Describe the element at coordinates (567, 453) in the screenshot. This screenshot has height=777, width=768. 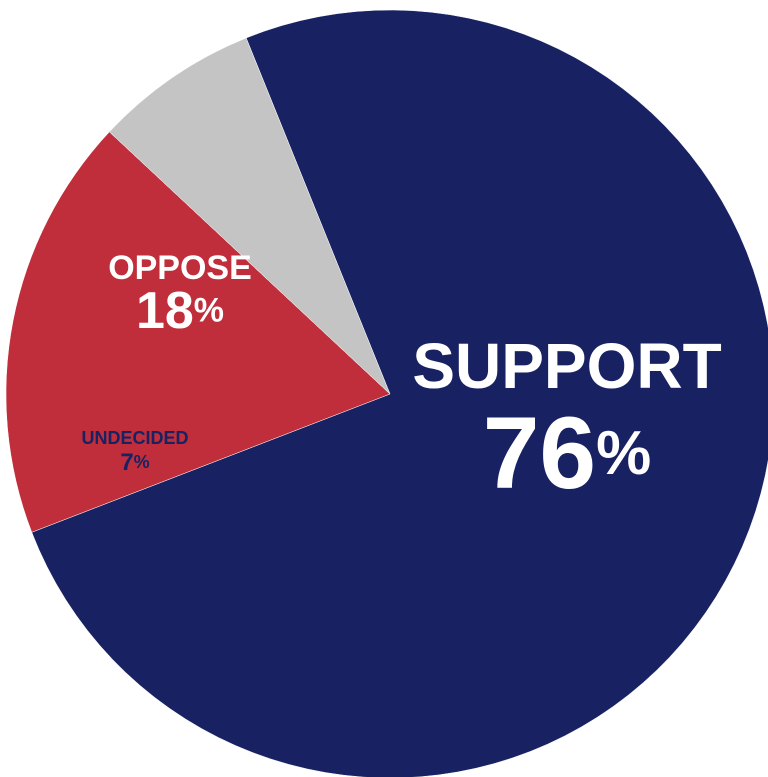
I see `slice-value-support: 76%` at that location.